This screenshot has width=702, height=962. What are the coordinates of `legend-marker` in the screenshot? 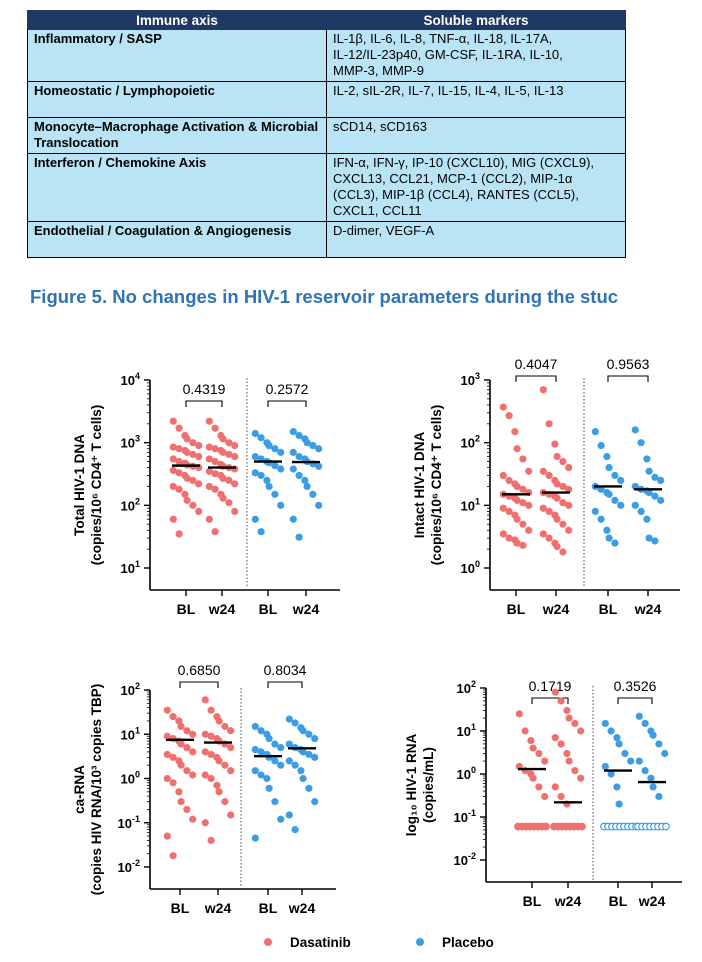 It's located at (268, 942).